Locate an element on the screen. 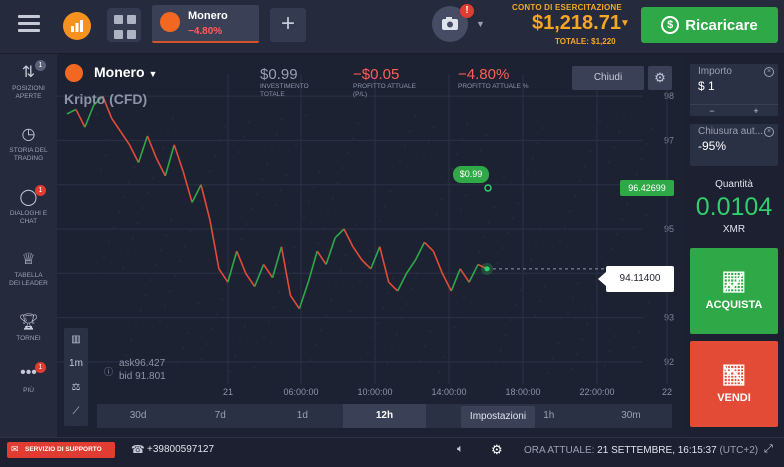 This screenshot has height=467, width=784. indicator-icon: ⚖ is located at coordinates (76, 387).